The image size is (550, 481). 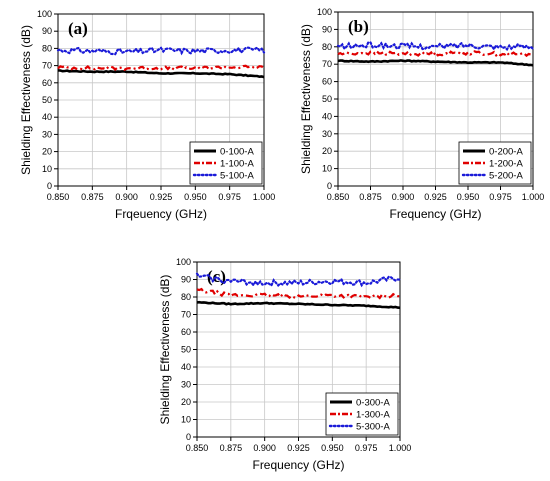 What do you see at coordinates (237, 152) in the screenshot?
I see `legend-label: 0-100-A` at bounding box center [237, 152].